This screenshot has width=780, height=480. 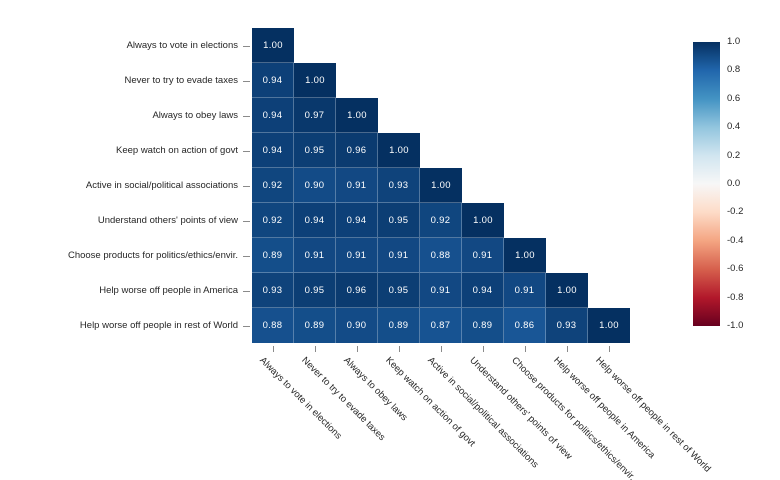 I want to click on colorbar-tick-label: 1.0, so click(x=734, y=41).